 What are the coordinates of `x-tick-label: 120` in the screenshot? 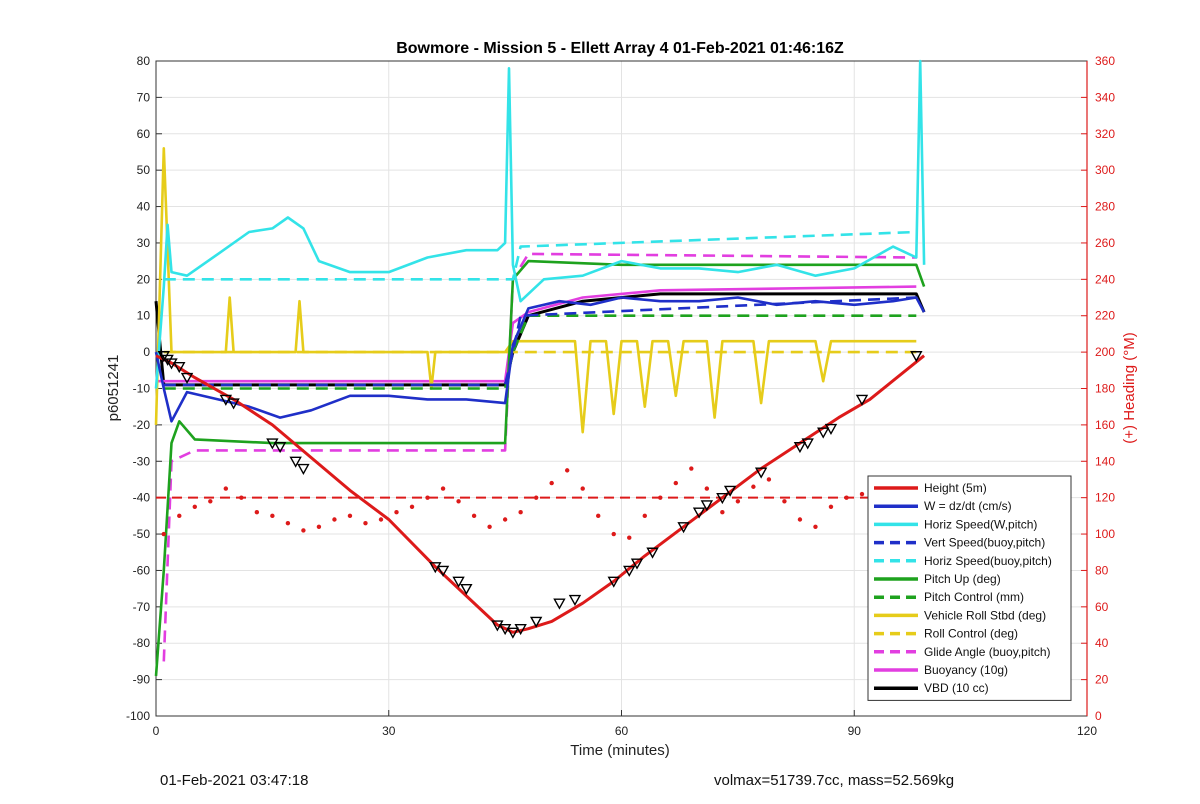 It's located at (1087, 731).